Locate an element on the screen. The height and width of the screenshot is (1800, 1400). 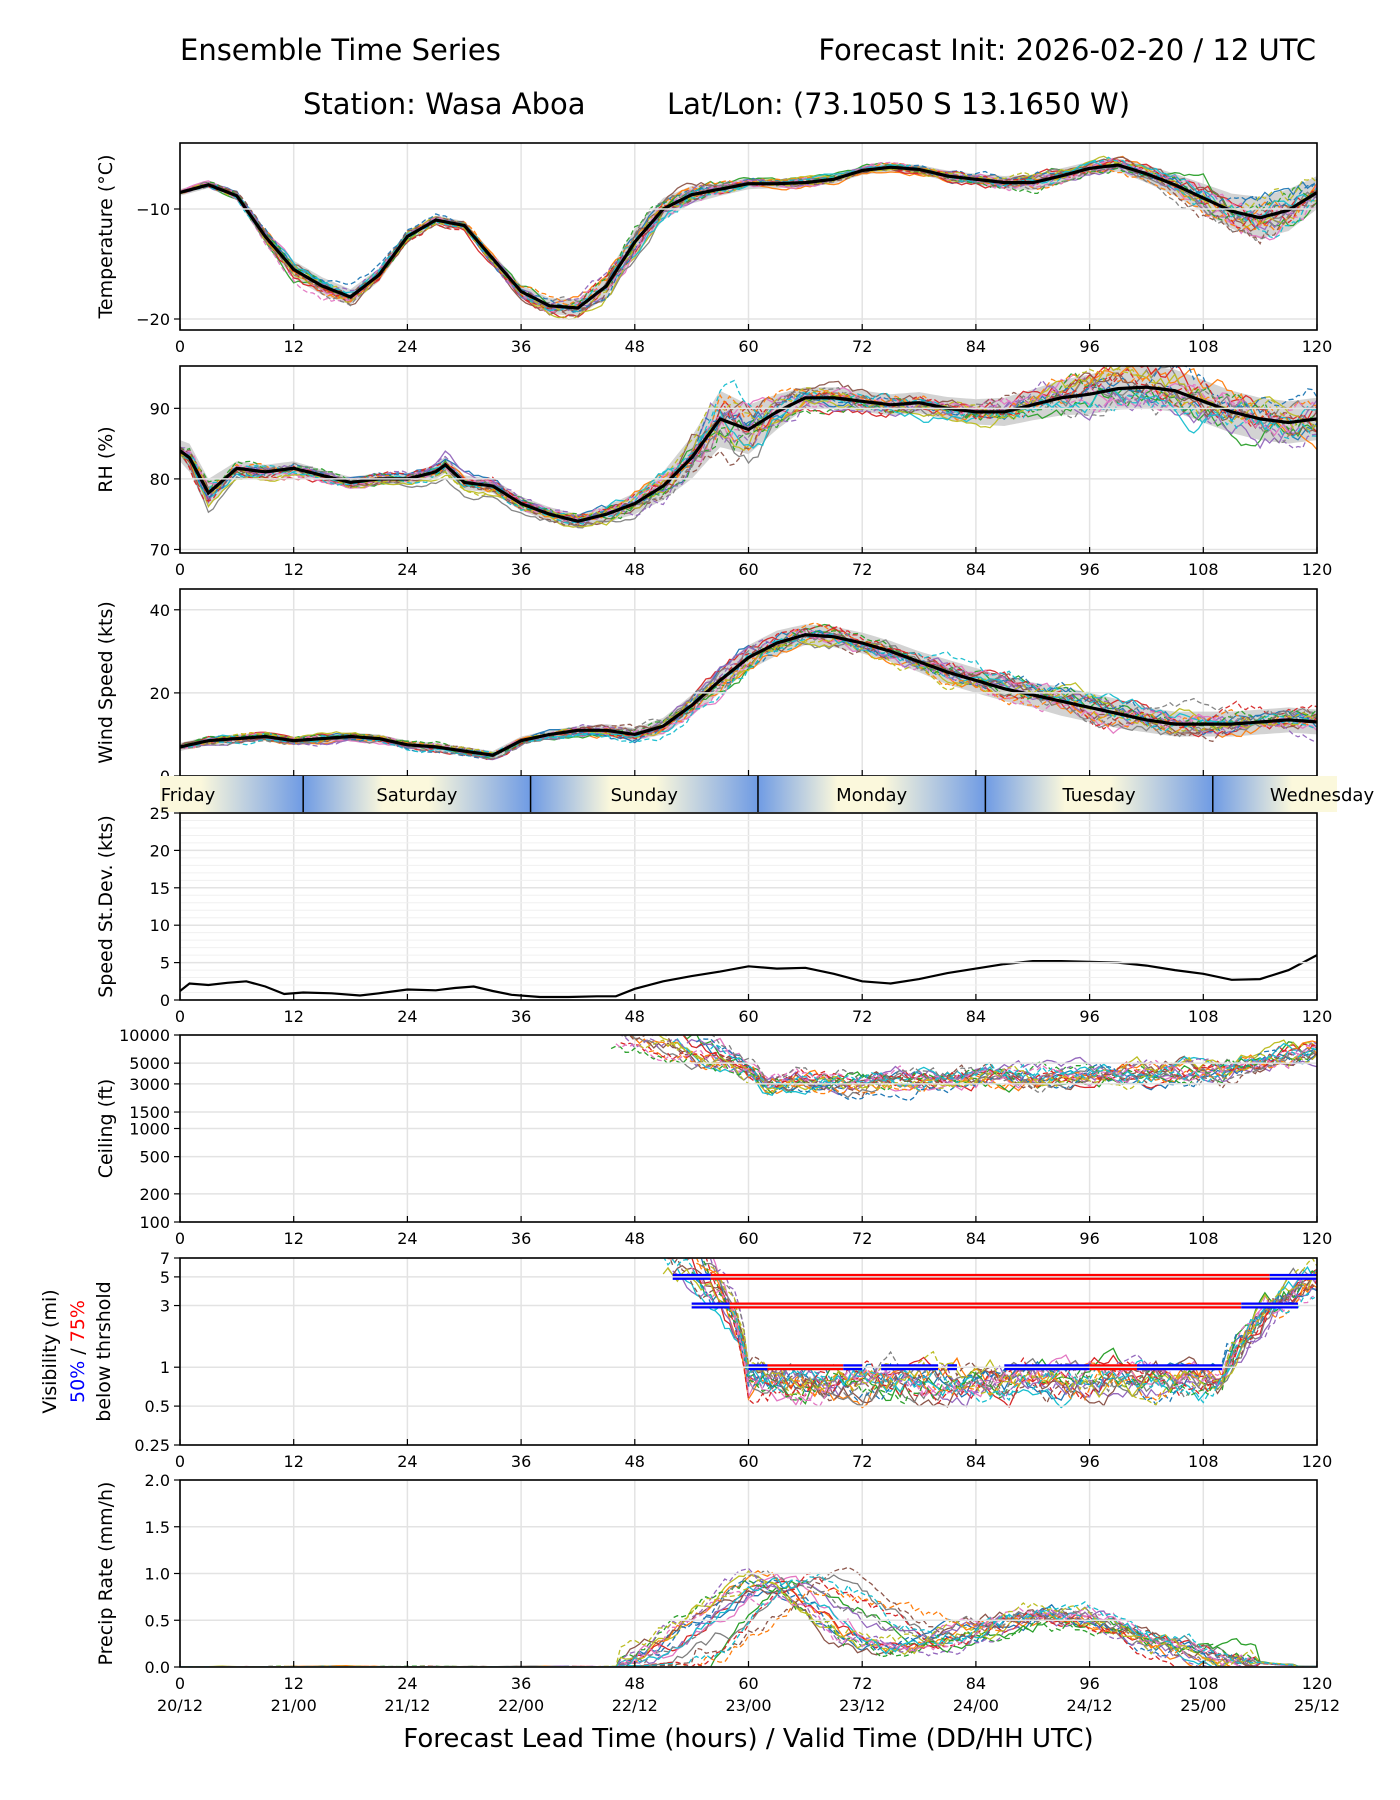
legend-sep: / is located at coordinates (78, 1351).